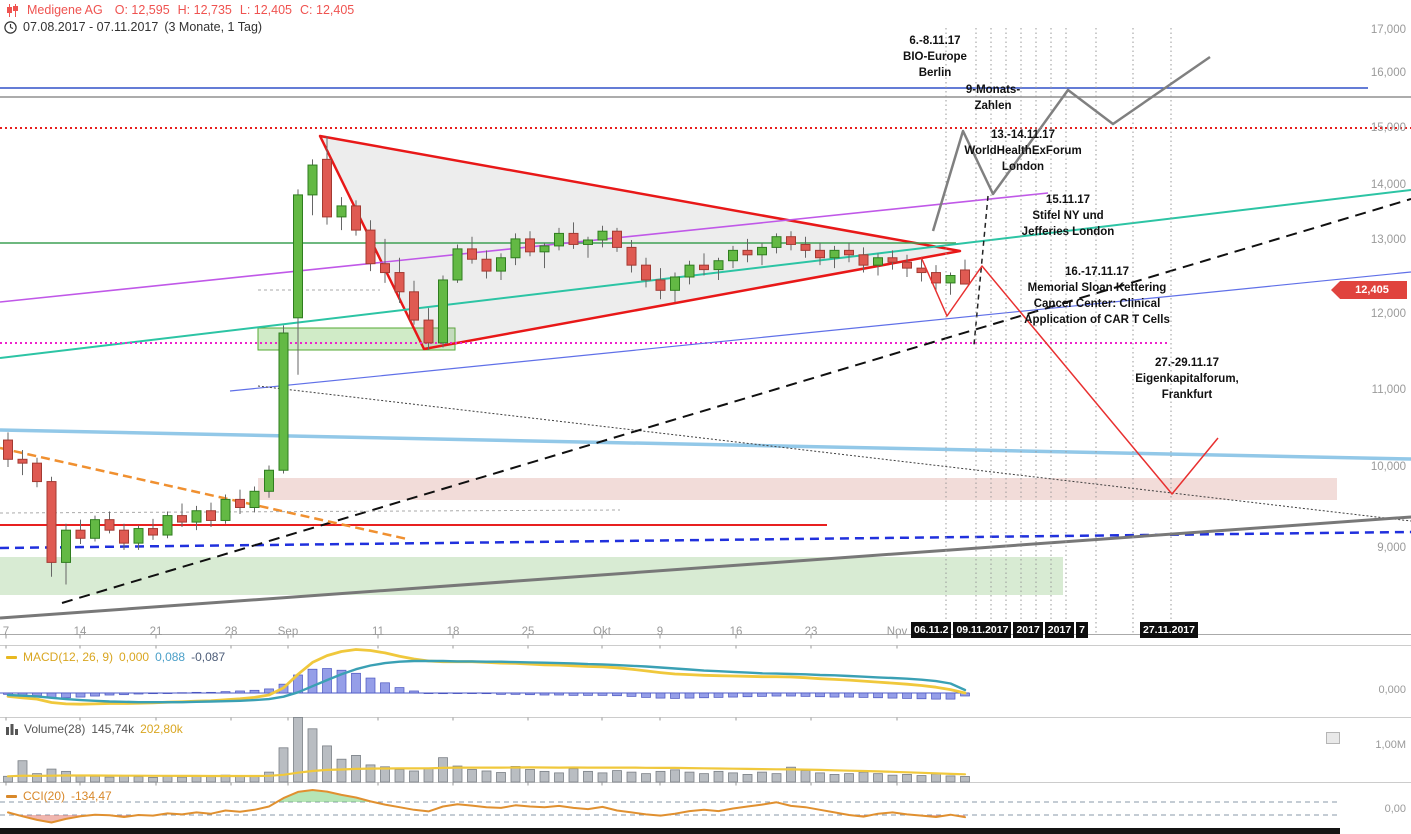 This screenshot has width=1411, height=834. What do you see at coordinates (266, 10) in the screenshot?
I see `low-value: L: 12,405` at bounding box center [266, 10].